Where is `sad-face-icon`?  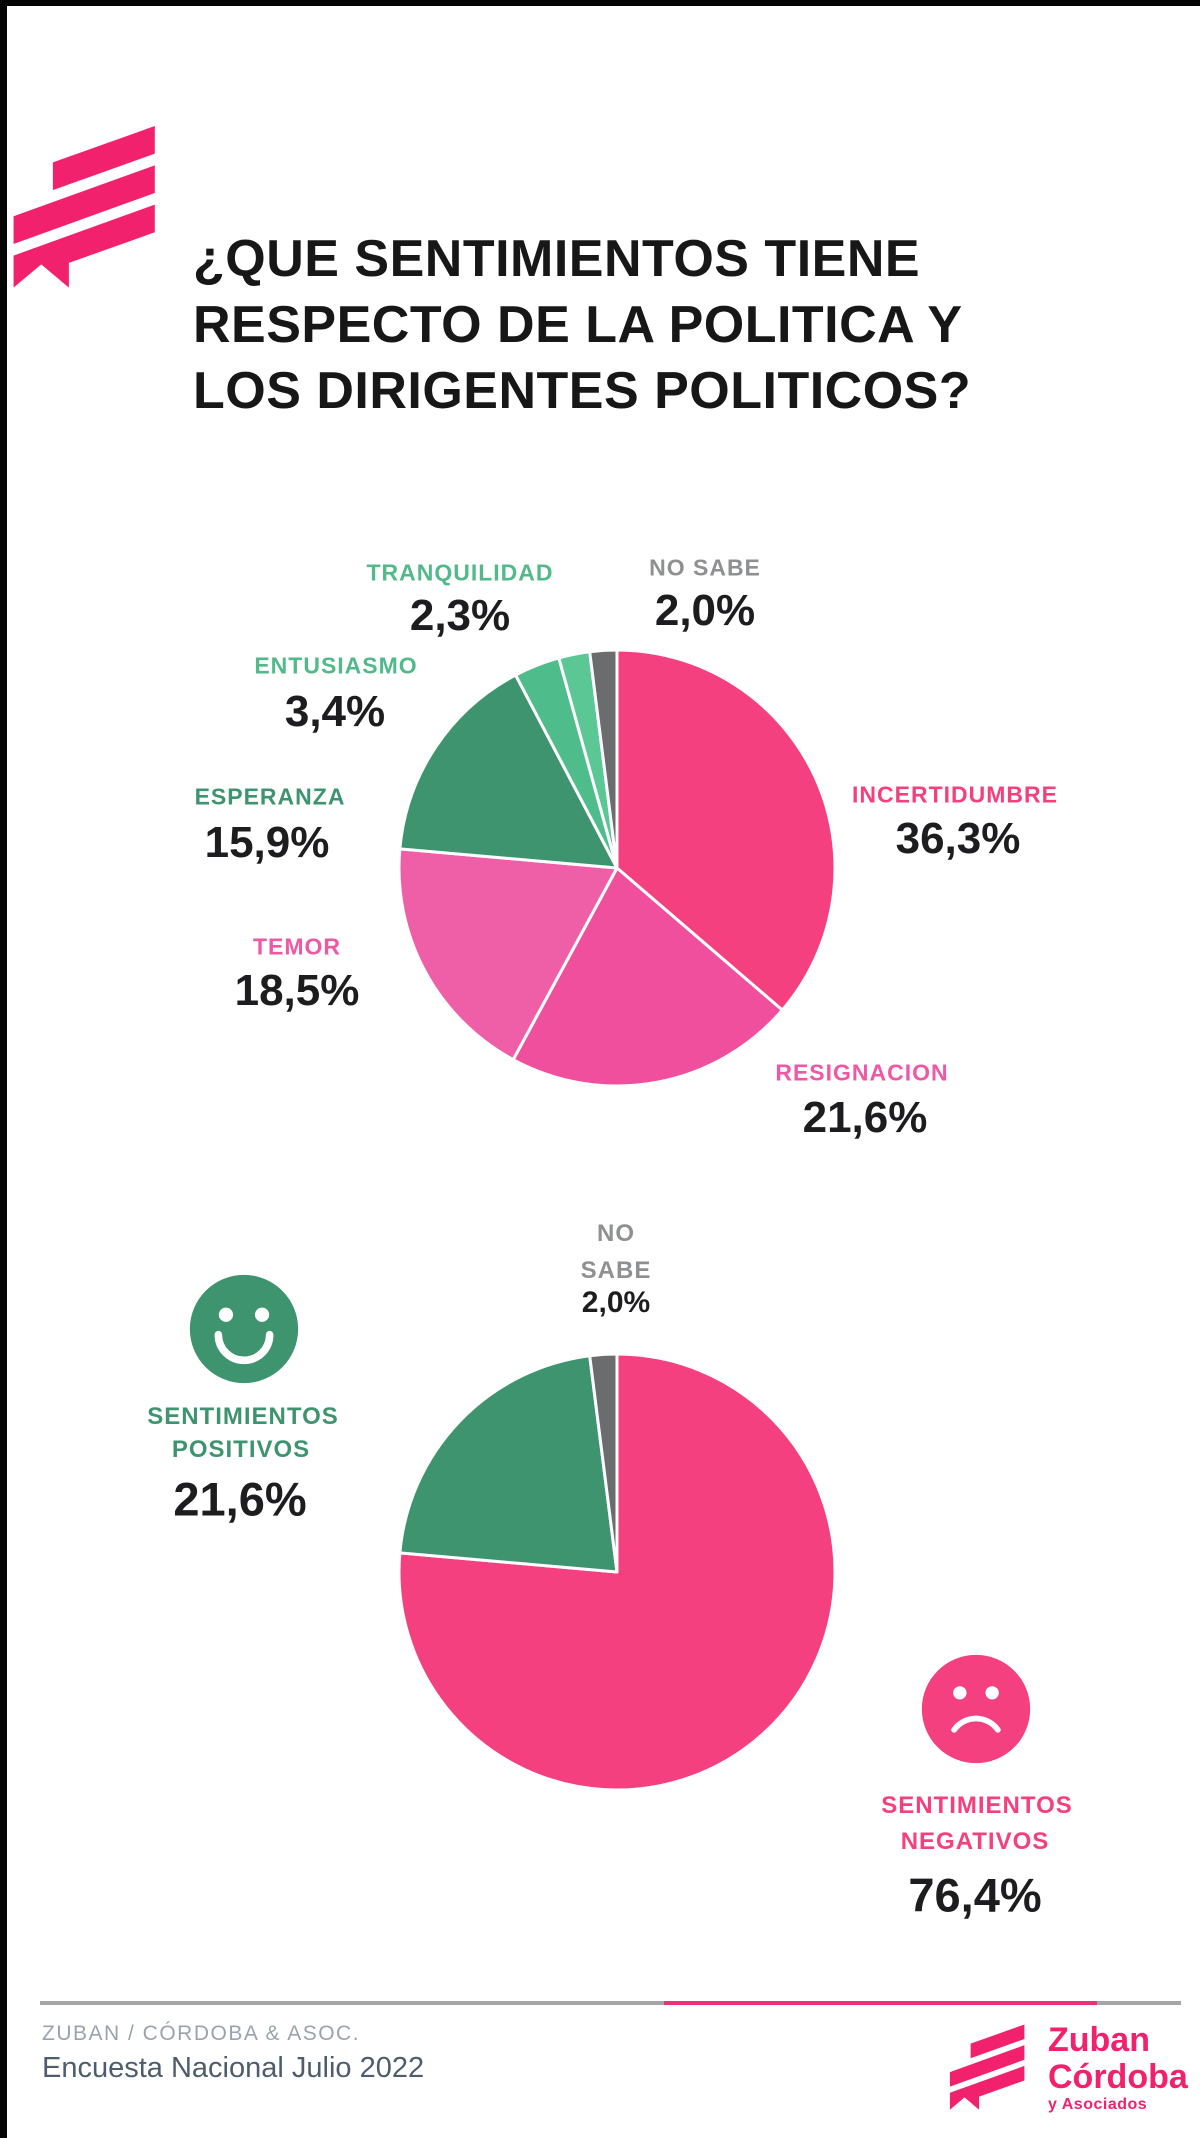
sad-face-icon is located at coordinates (976, 1709).